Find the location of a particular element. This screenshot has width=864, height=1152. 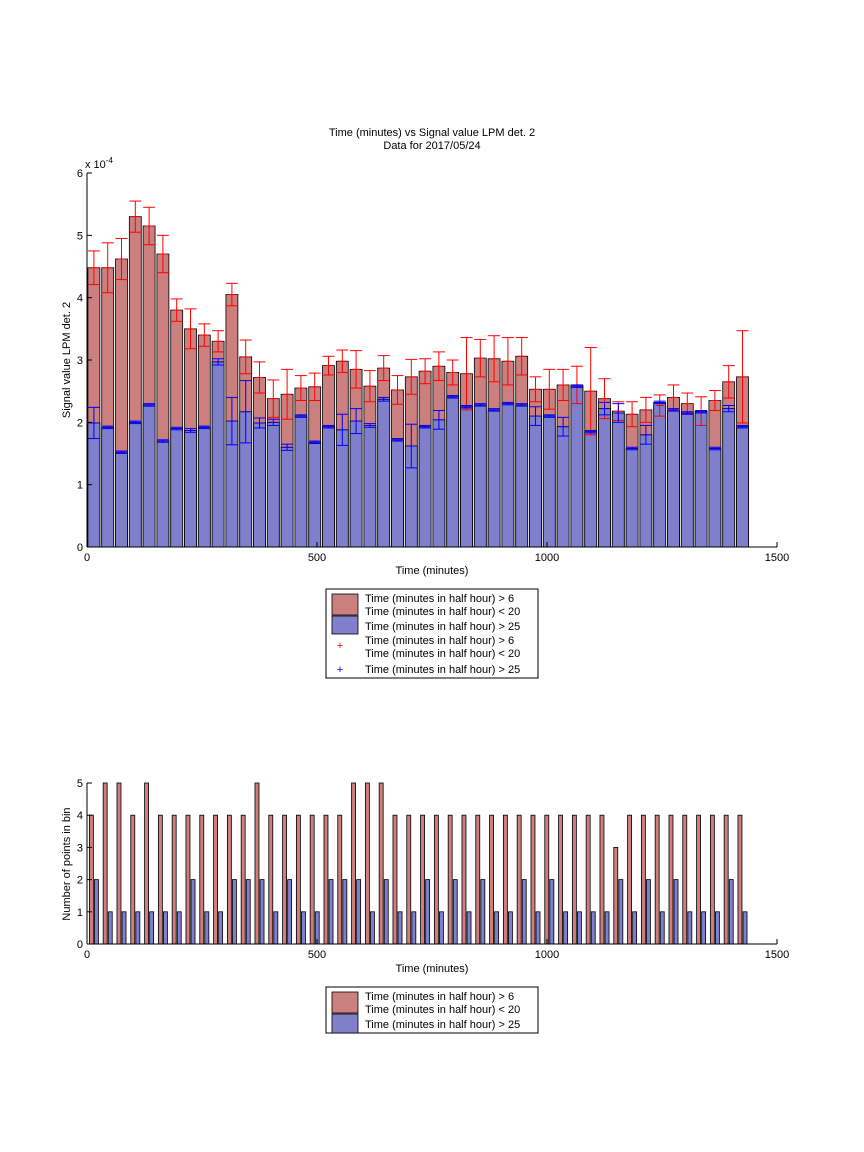

y-tick-label: 5 is located at coordinates (80, 784).